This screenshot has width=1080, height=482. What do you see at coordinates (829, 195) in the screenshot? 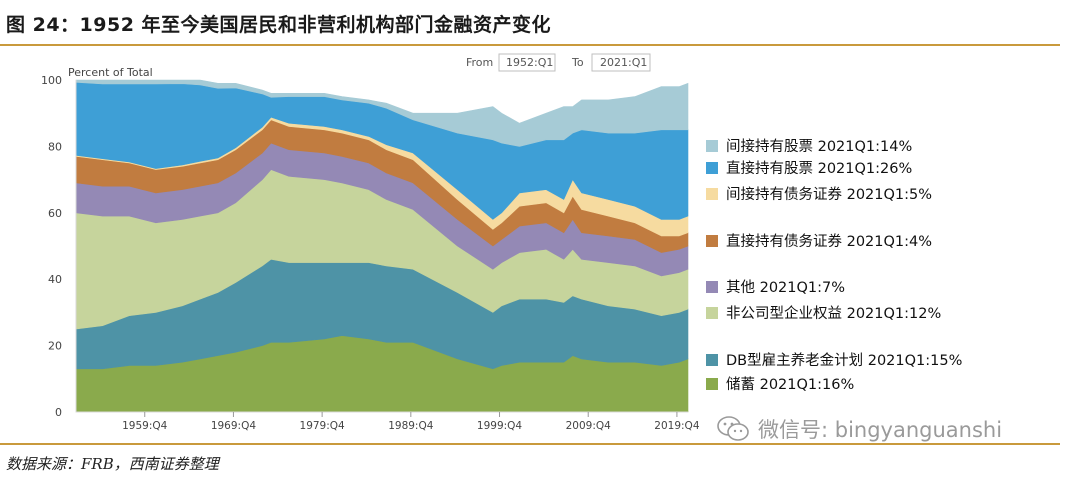
I see `legend-label: 间接持有债务证券 2021Q1:5%` at bounding box center [829, 195].